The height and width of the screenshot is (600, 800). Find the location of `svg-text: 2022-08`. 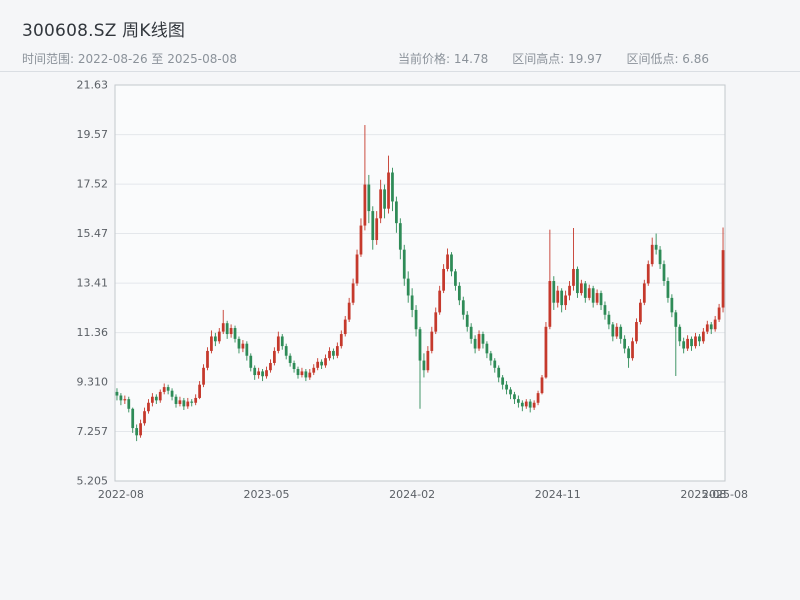

svg-text: 2022-08 is located at coordinates (121, 494).